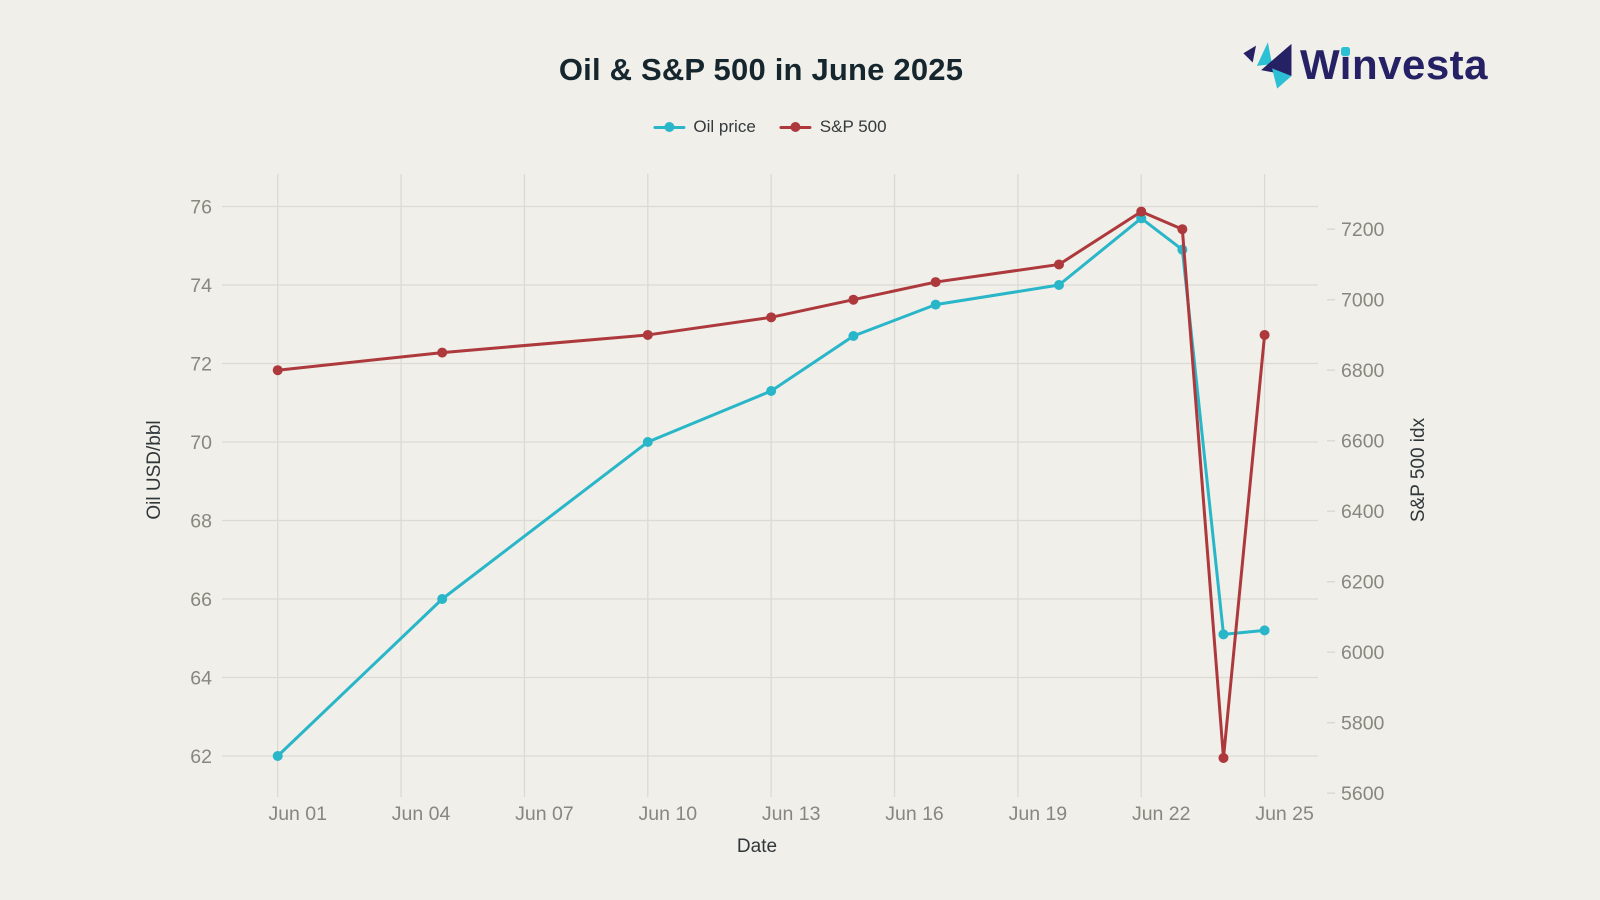 This screenshot has width=1600, height=900. I want to click on oil-price-legend-marker-icon, so click(669, 127).